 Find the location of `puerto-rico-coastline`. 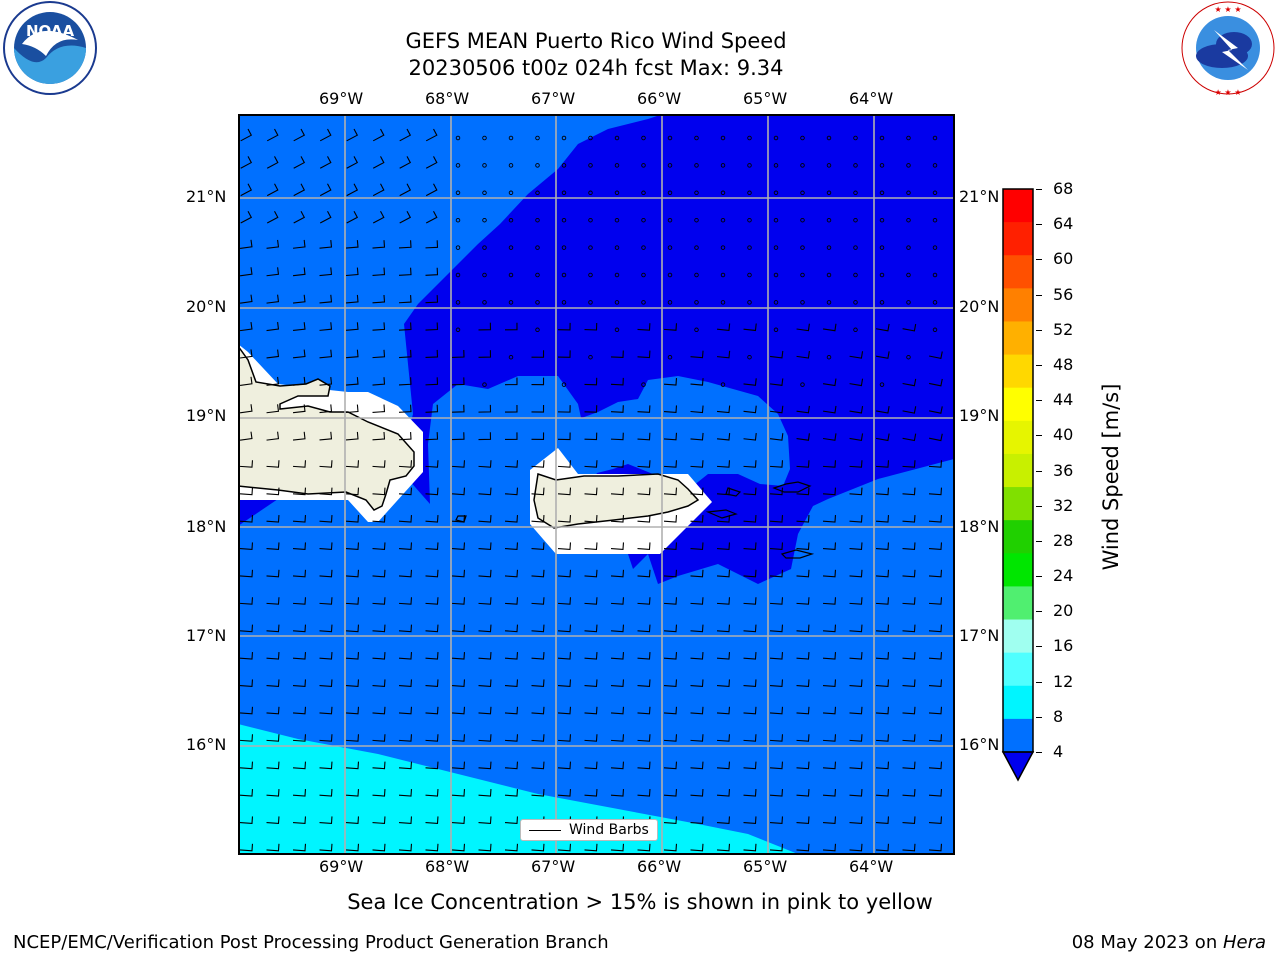

puerto-rico-coastline is located at coordinates (616, 501).